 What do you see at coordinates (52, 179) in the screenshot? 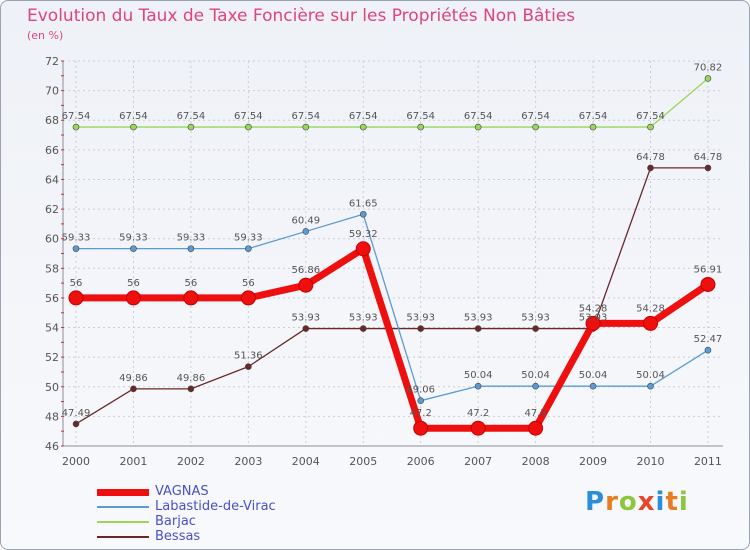
I see `y-tick-label: 64` at bounding box center [52, 179].